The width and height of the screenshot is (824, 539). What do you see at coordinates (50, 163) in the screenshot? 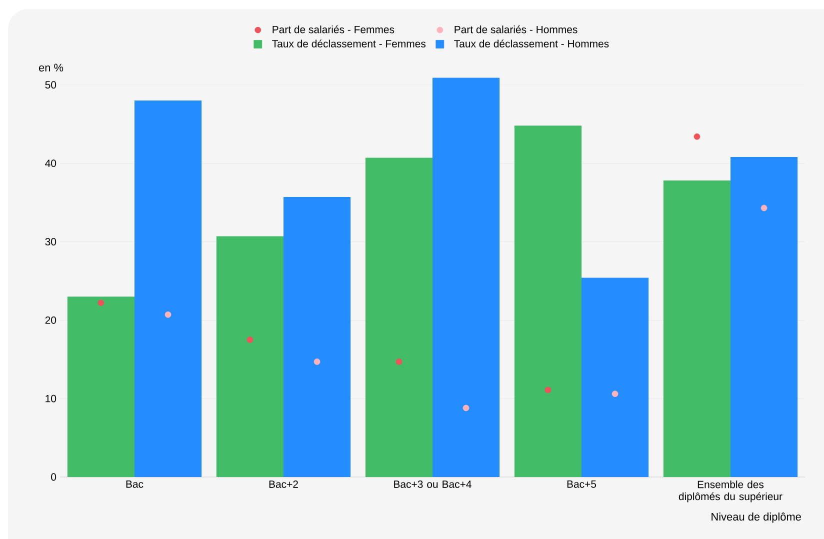
I see `y-tick-label: 40` at bounding box center [50, 163].